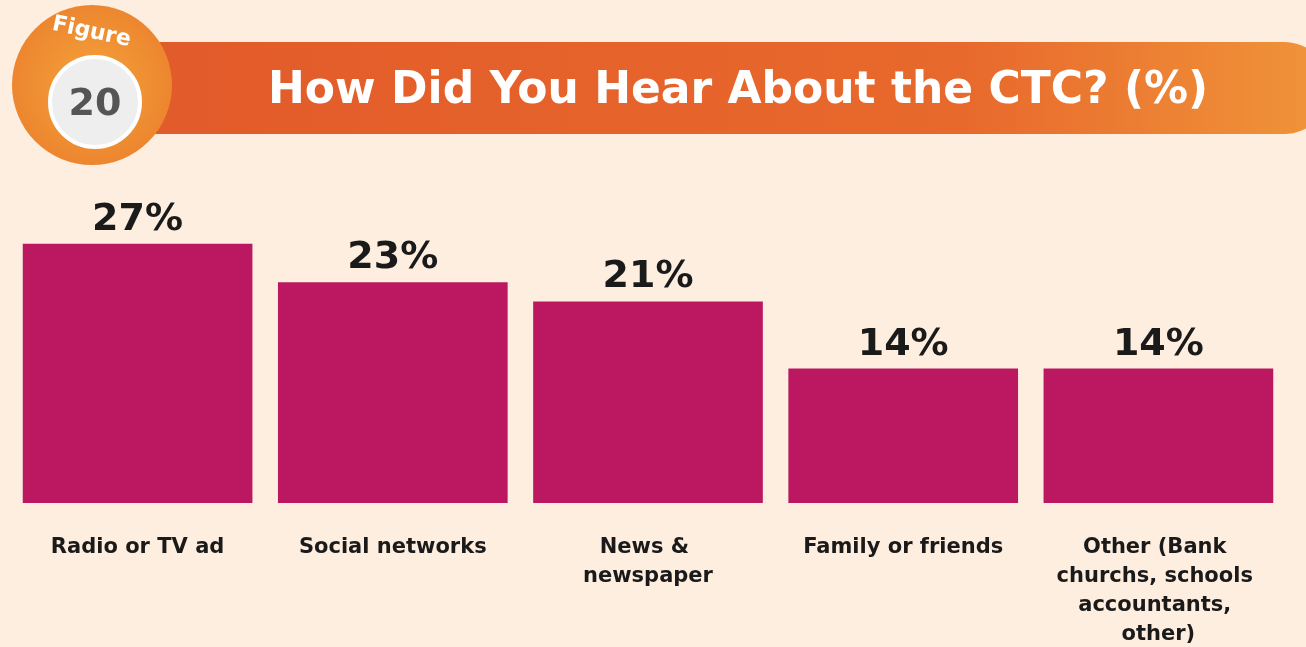  Describe the element at coordinates (137, 545) in the screenshot. I see `x-tick-label: Radio or TV ad` at that location.